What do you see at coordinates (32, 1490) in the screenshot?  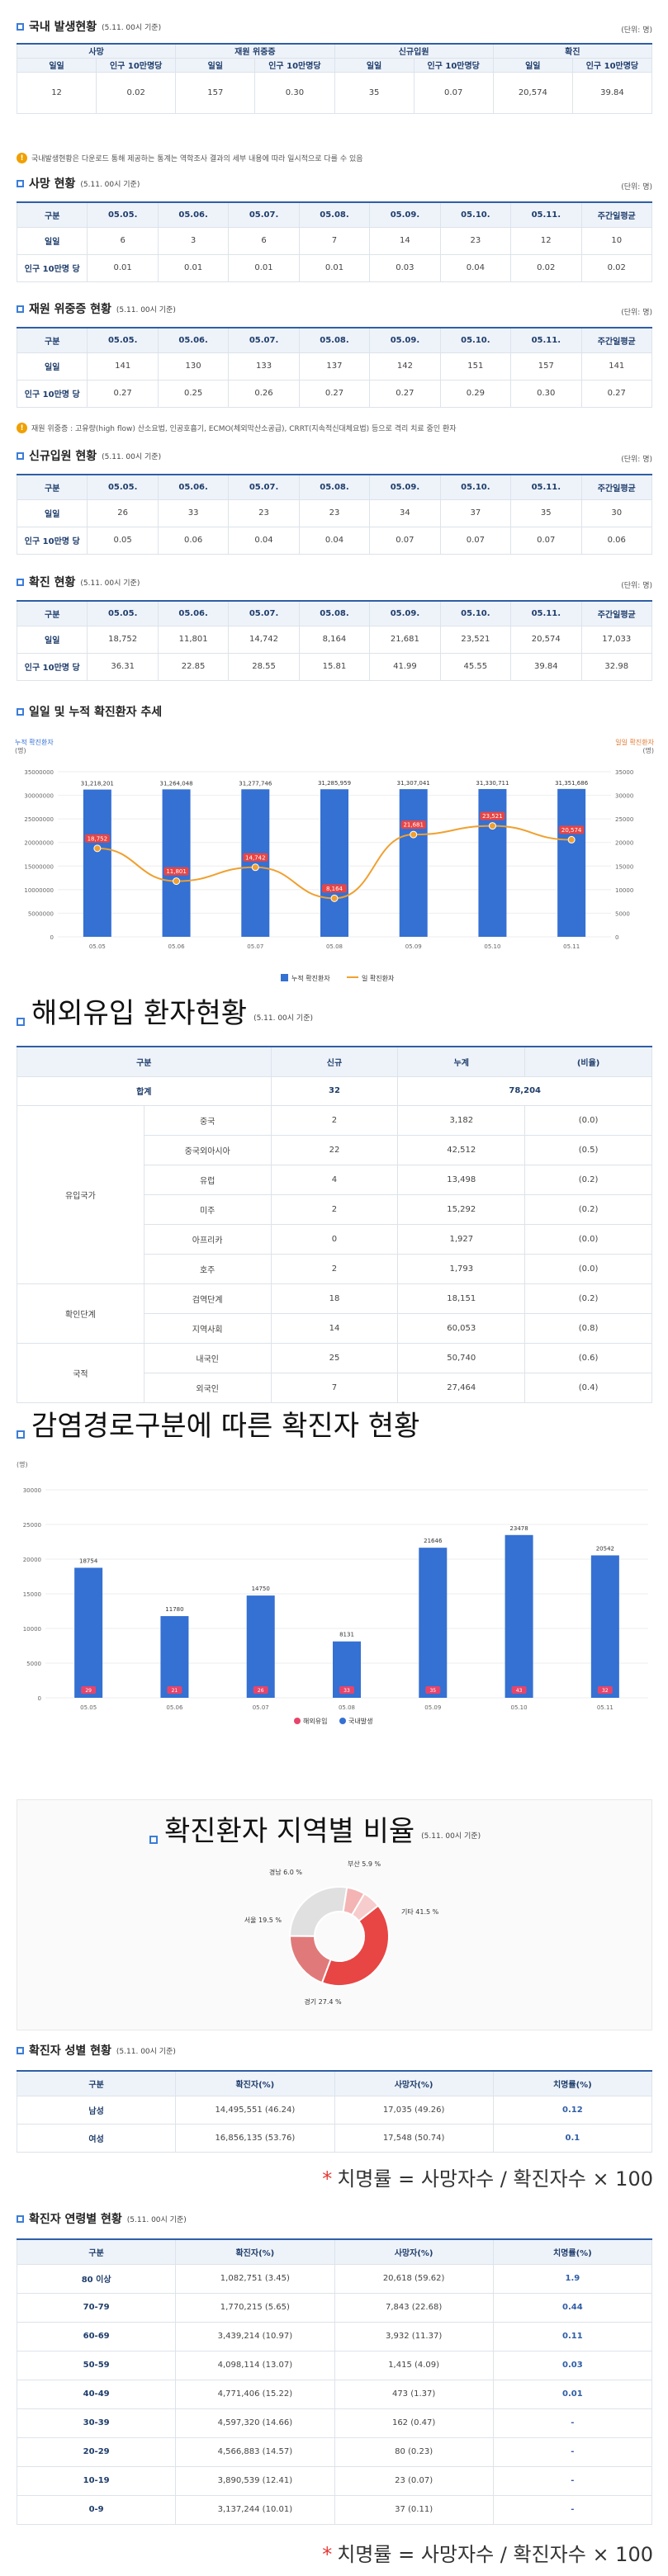 I see `y-tick-label: 30000` at bounding box center [32, 1490].